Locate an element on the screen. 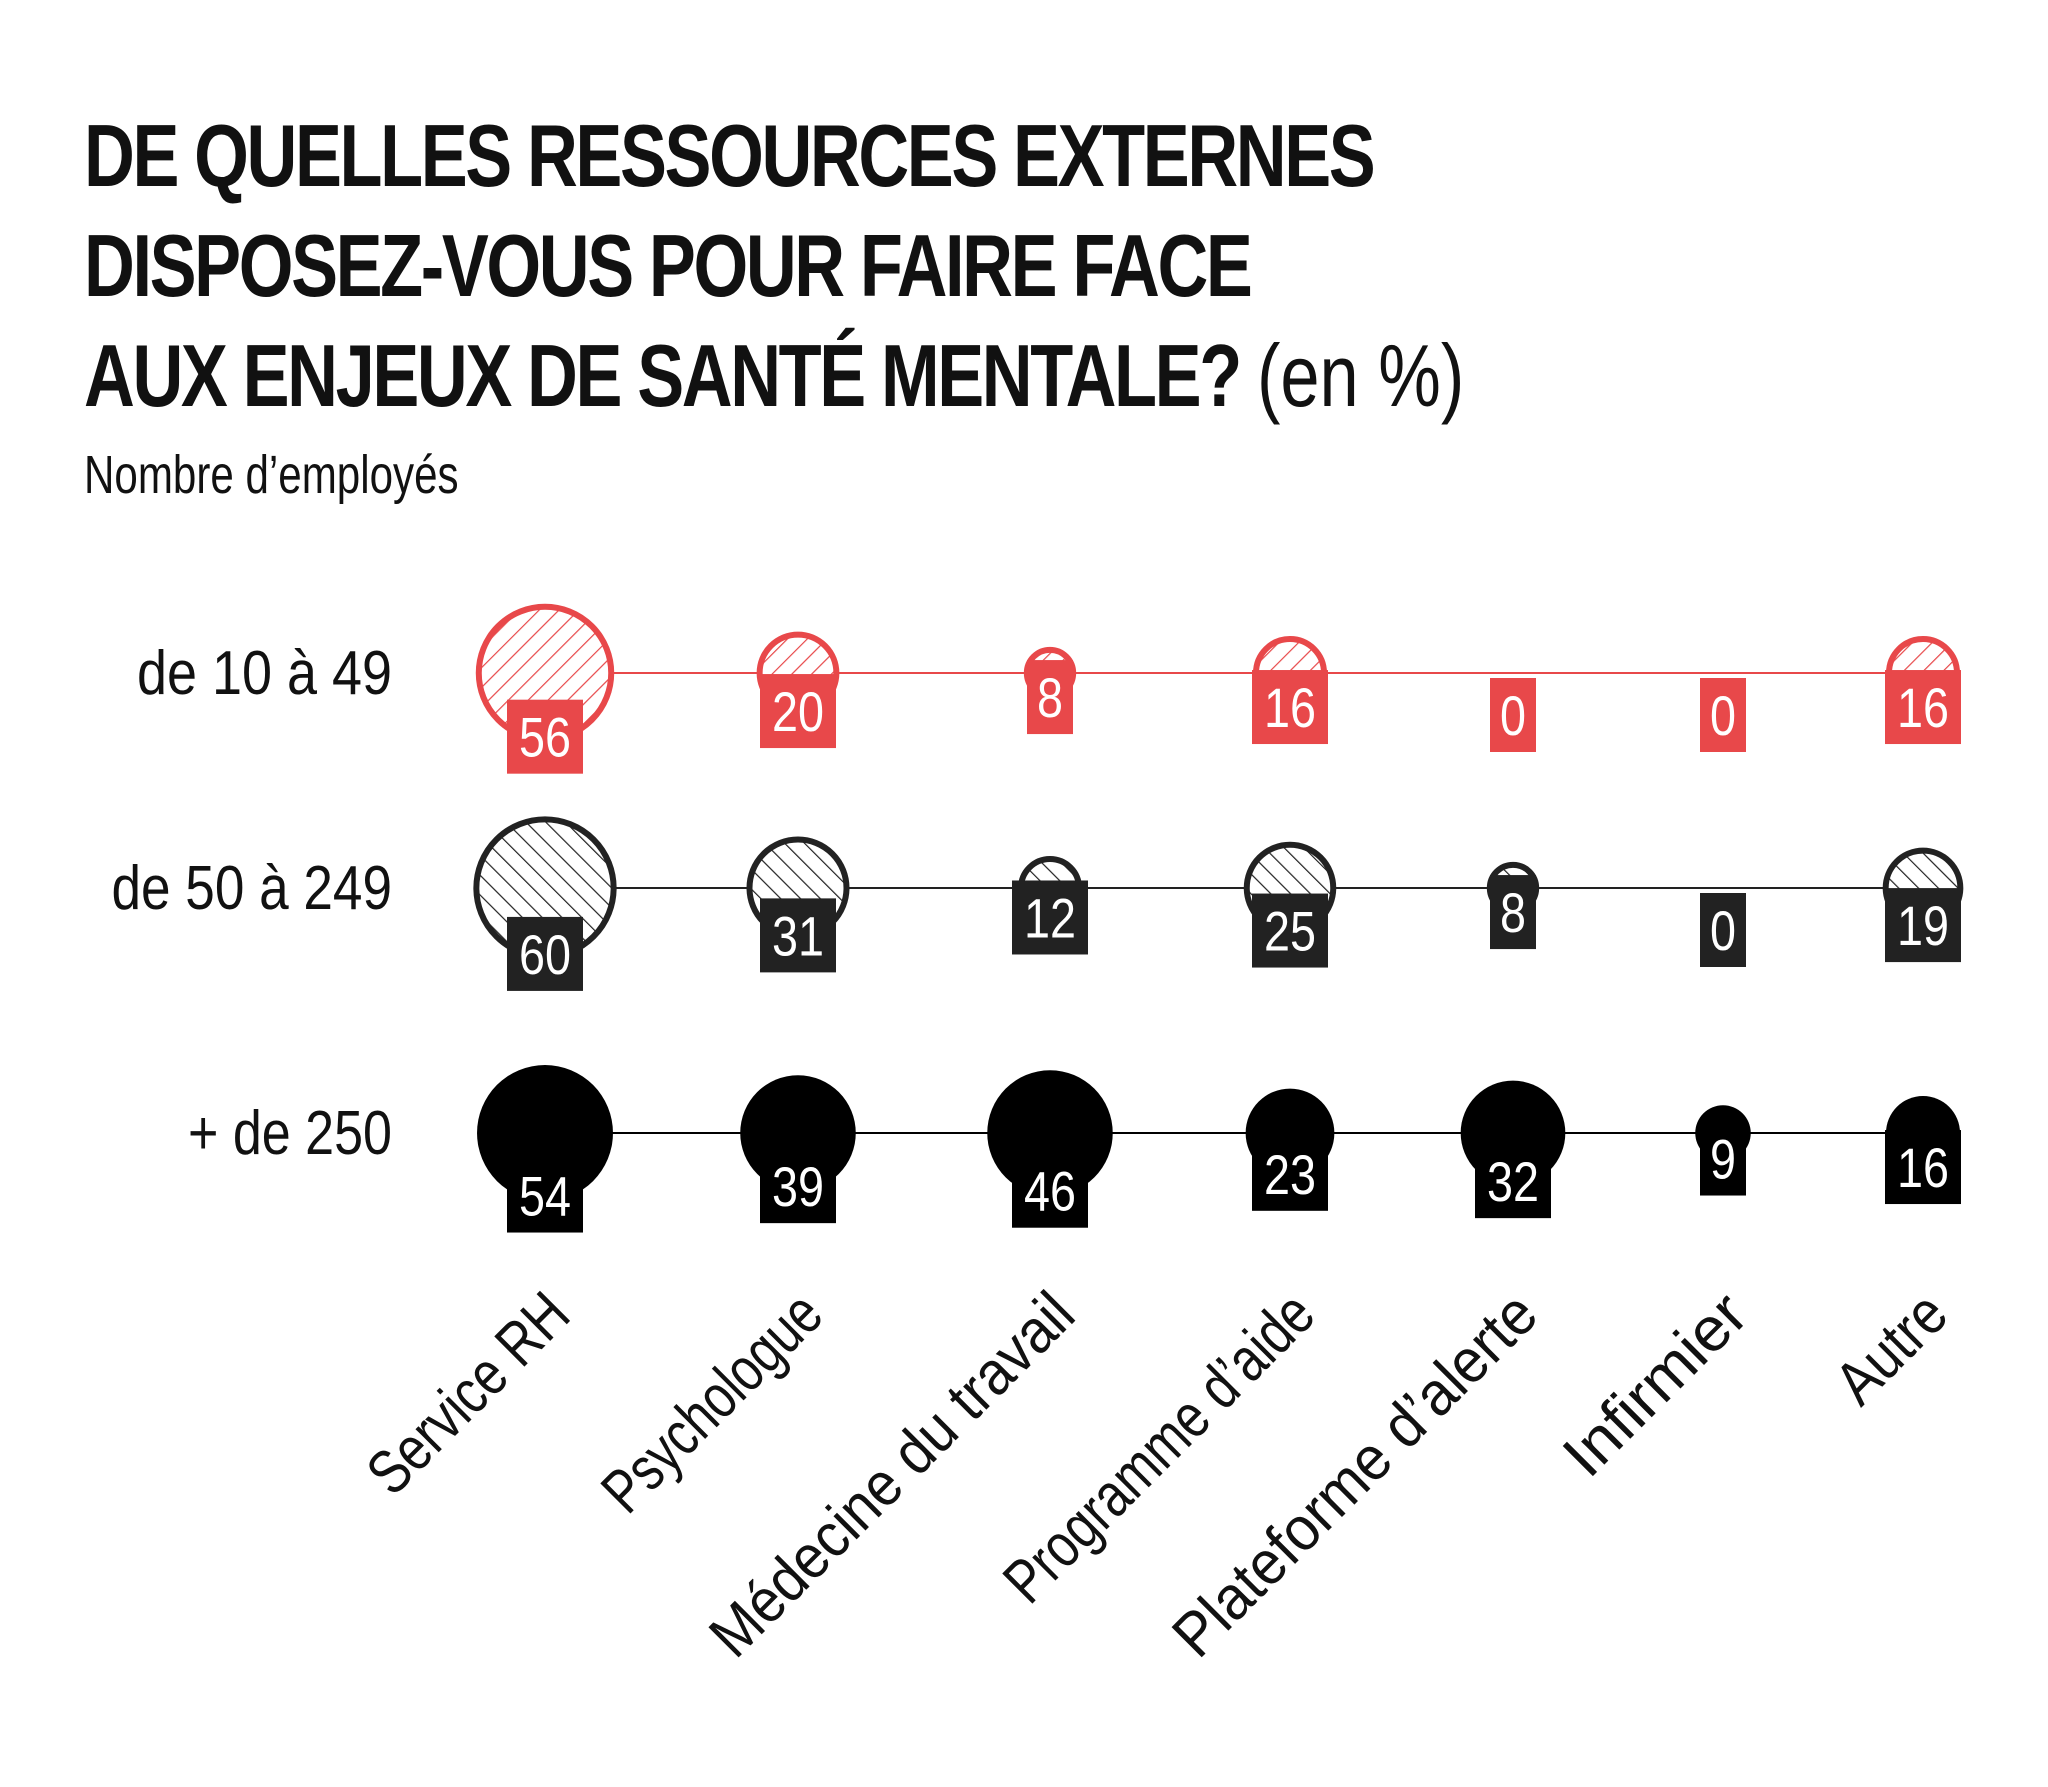 This screenshot has width=2048, height=1787. value-label: 32 is located at coordinates (1513, 1181).